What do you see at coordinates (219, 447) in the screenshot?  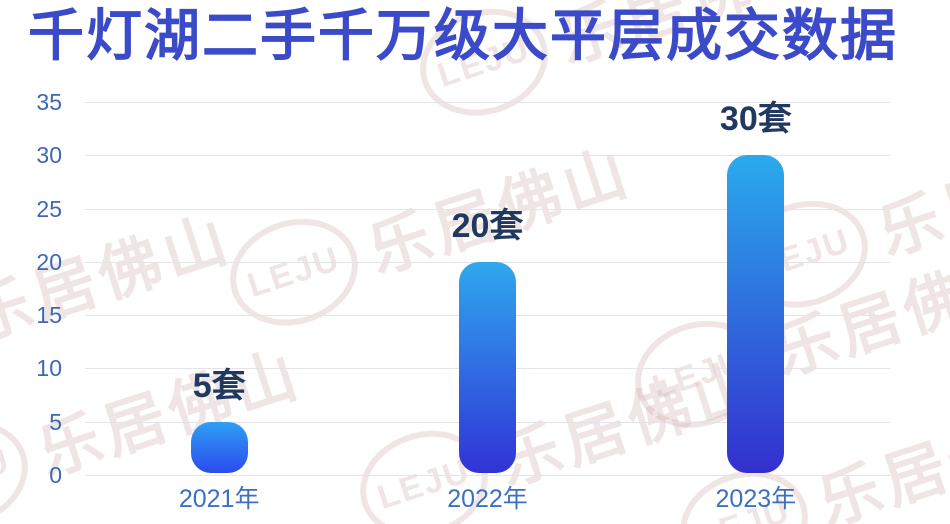 I see `bar-2021年` at bounding box center [219, 447].